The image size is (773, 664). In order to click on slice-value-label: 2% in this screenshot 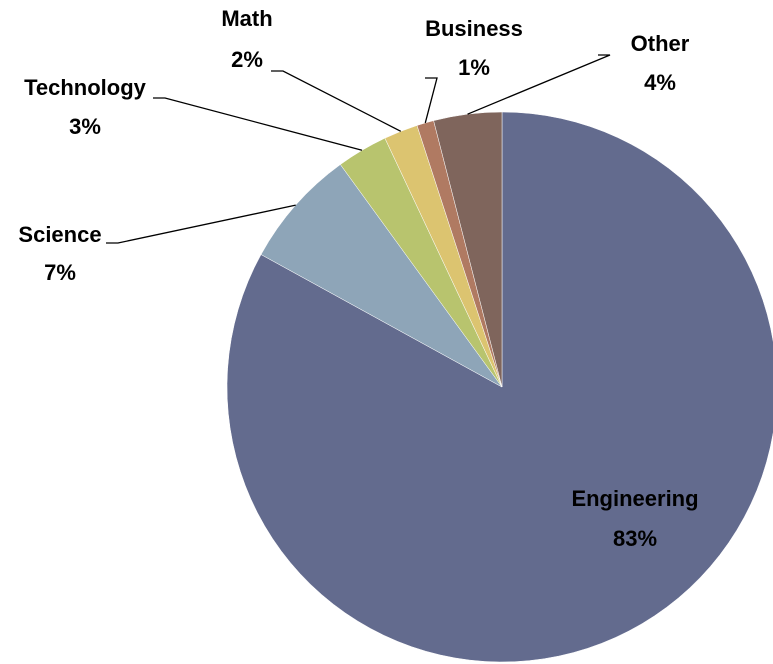, I will do `click(247, 59)`.